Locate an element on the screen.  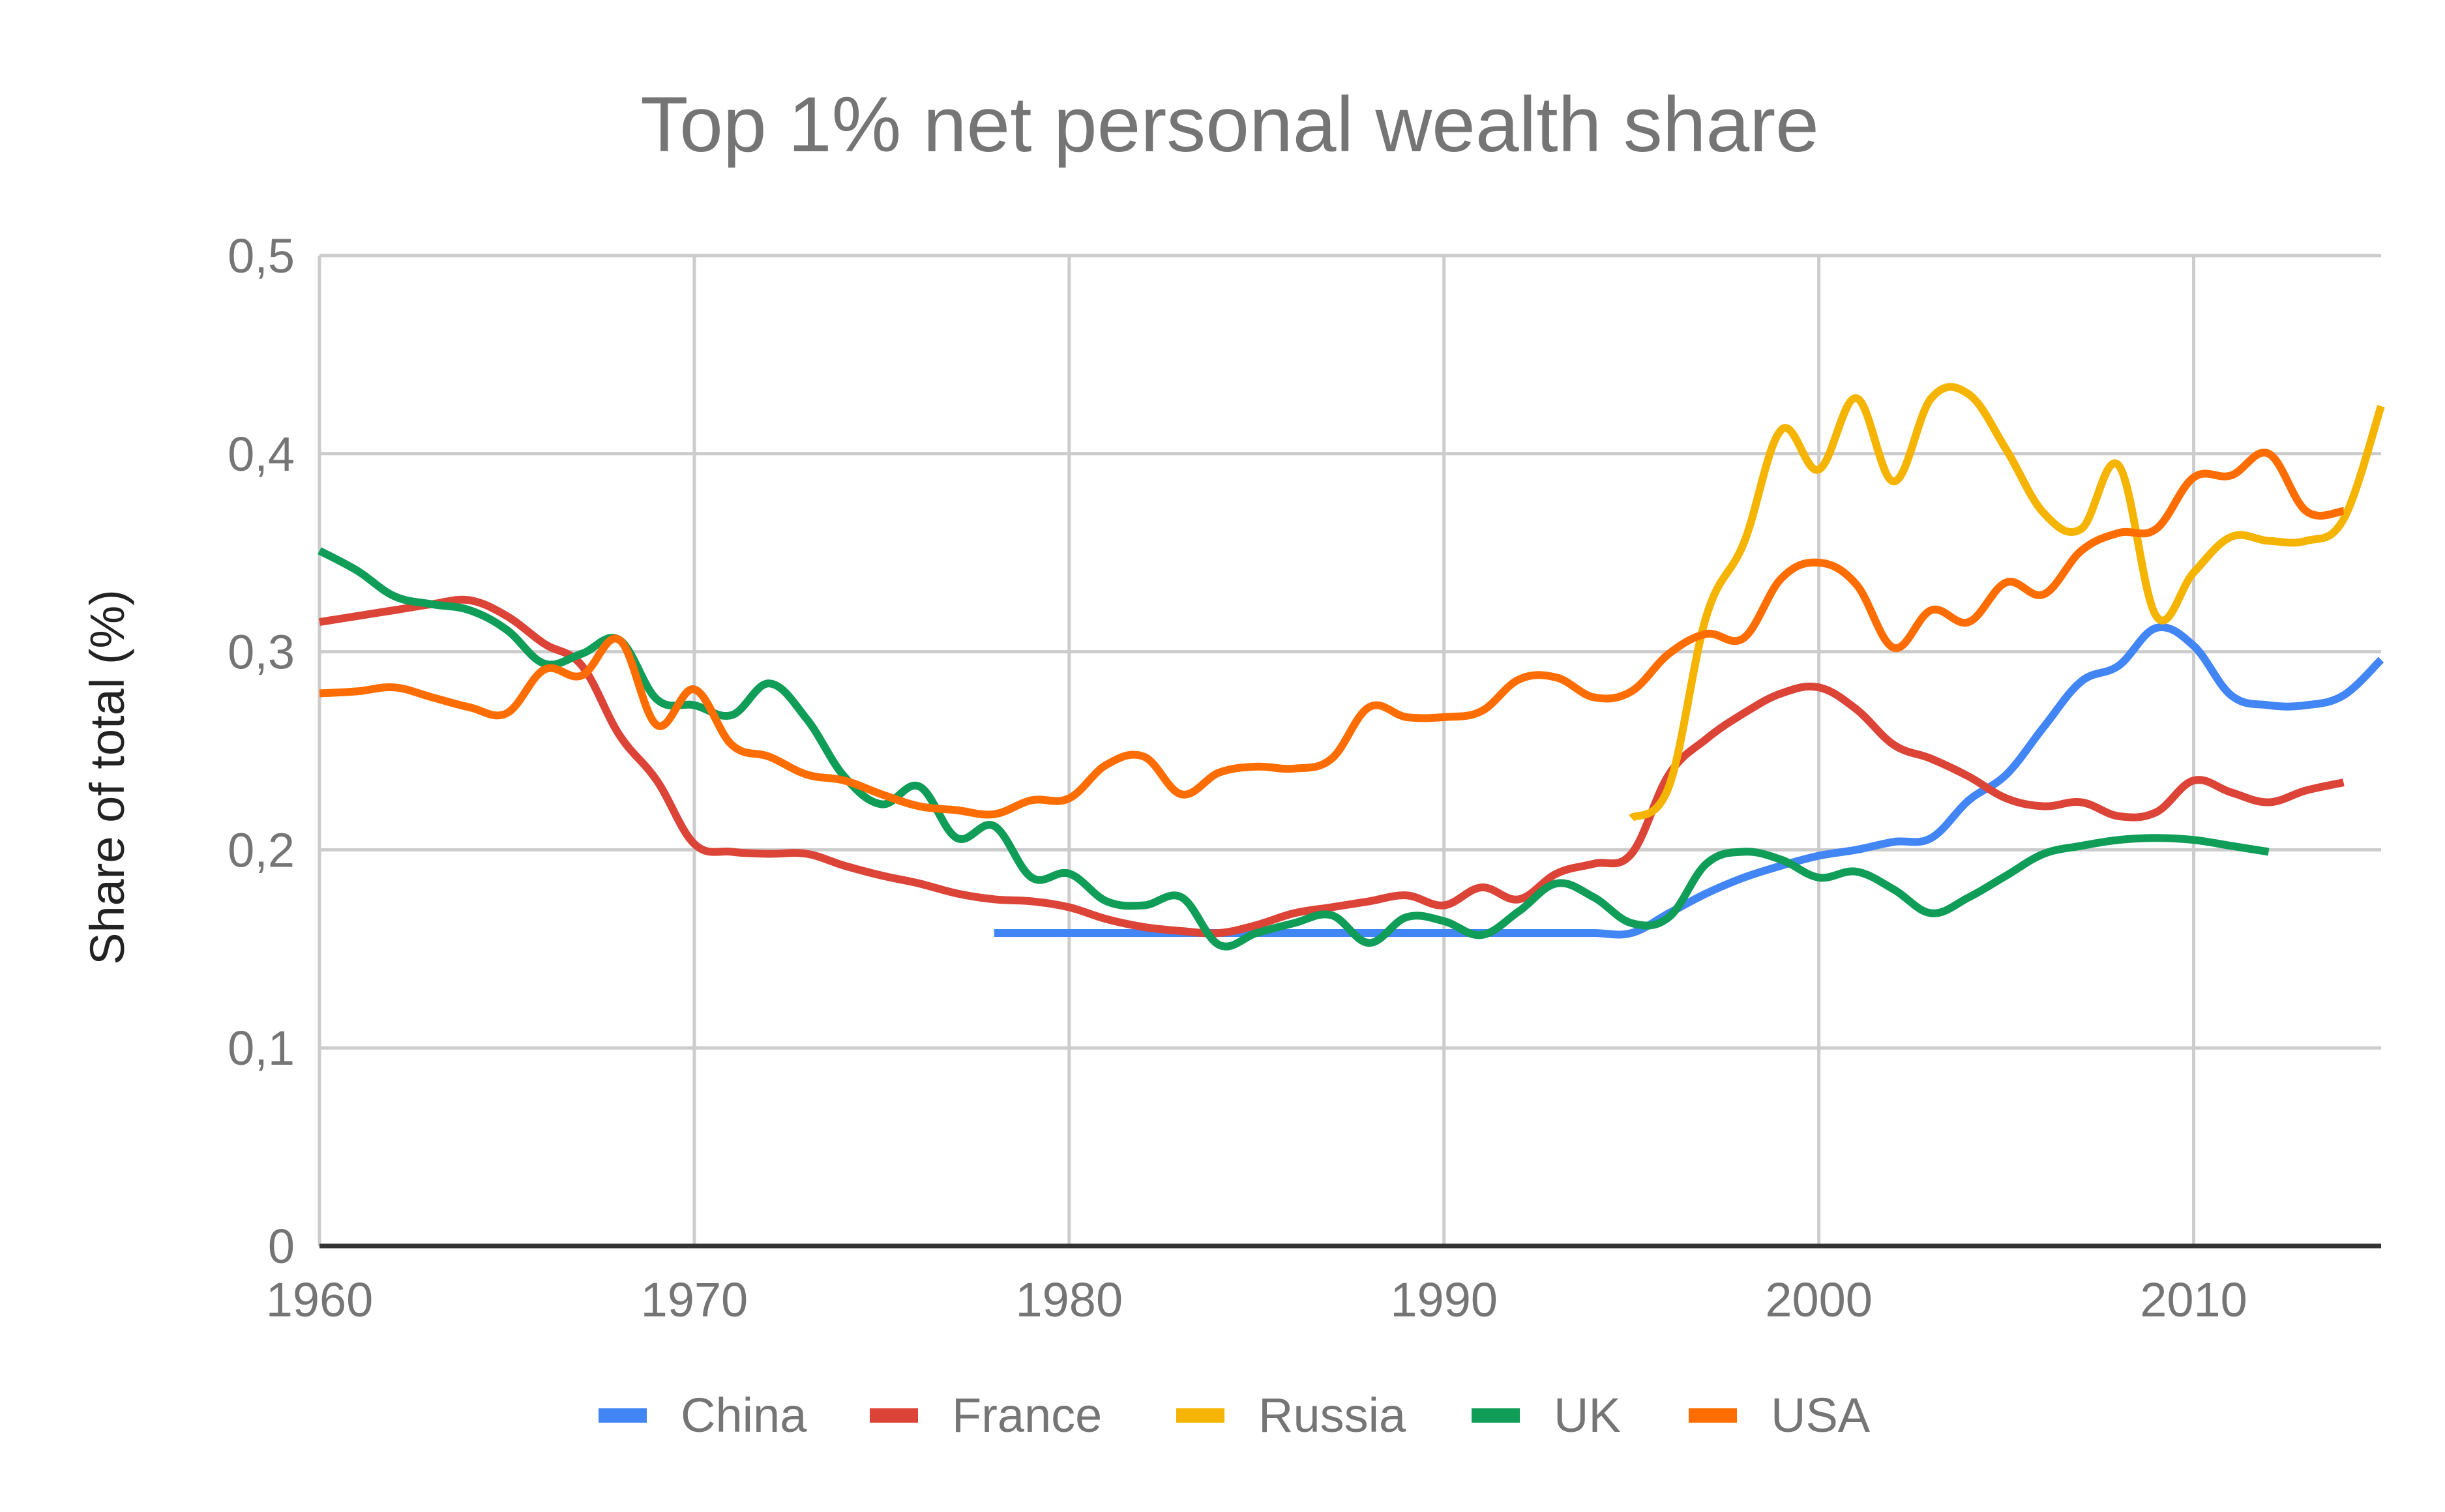
legend-label: France is located at coordinates (1027, 1415).